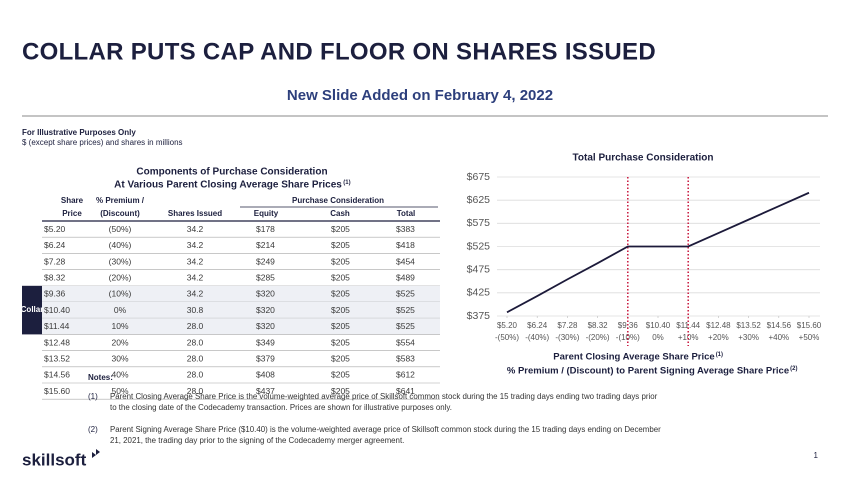  Describe the element at coordinates (54, 459) in the screenshot. I see `logo-text: skillsoft` at that location.